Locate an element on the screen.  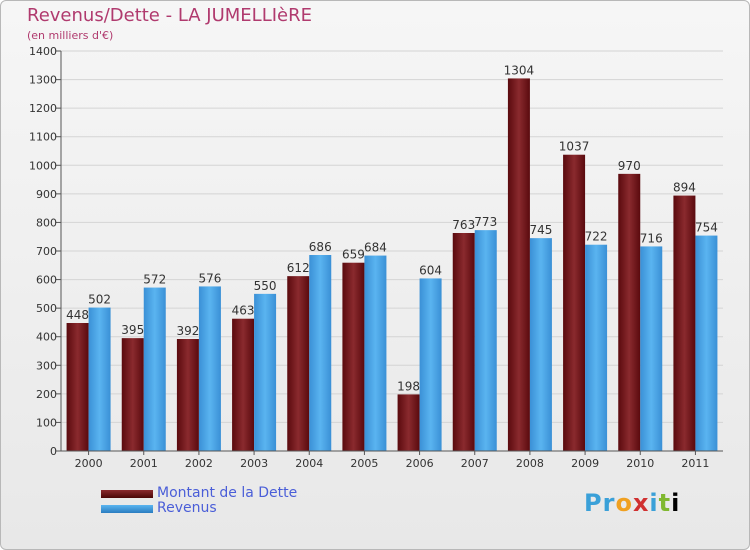
x-tick-label: 2001 is located at coordinates (144, 463).